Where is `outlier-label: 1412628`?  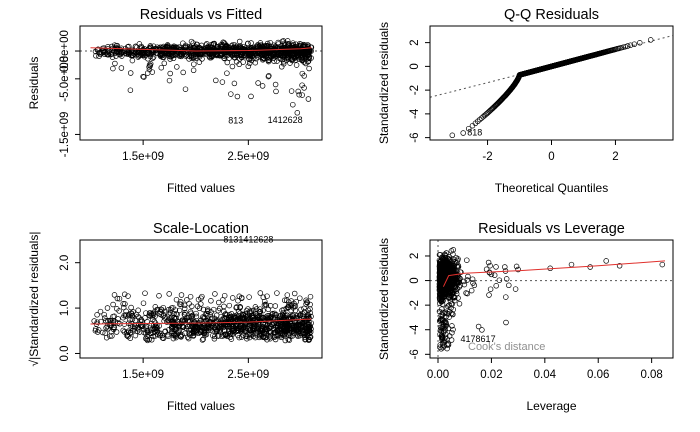
outlier-label: 1412628 is located at coordinates (285, 120).